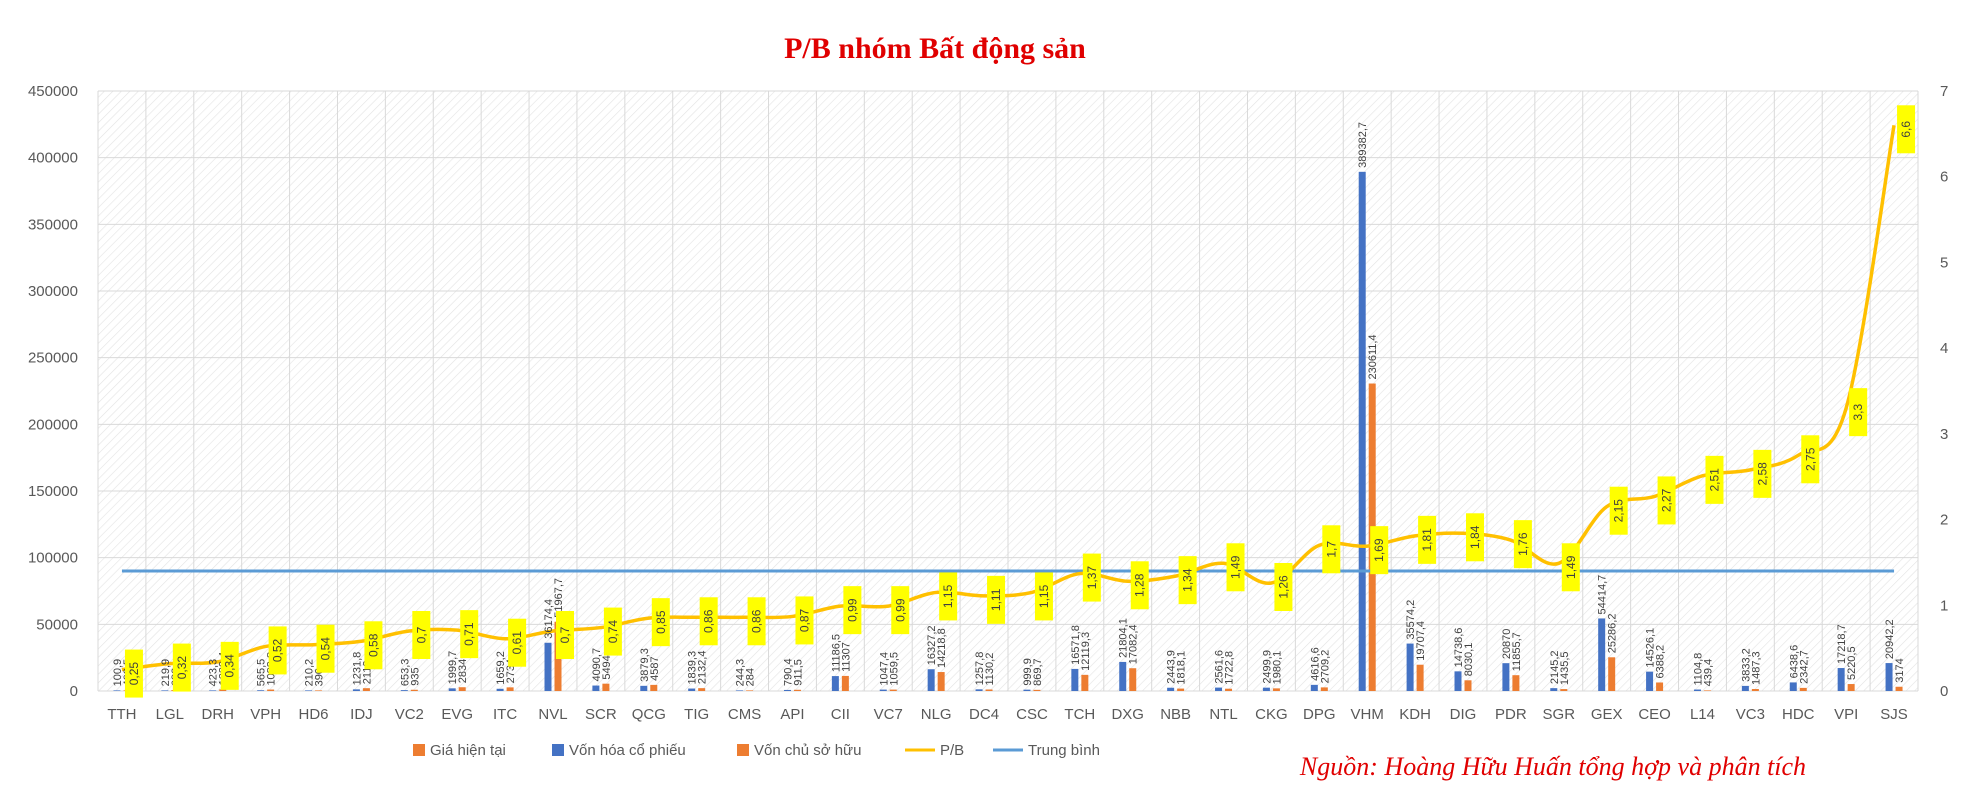 The height and width of the screenshot is (786, 1981). Describe the element at coordinates (1236, 567) in the screenshot. I see `pb-label: 1,49` at that location.